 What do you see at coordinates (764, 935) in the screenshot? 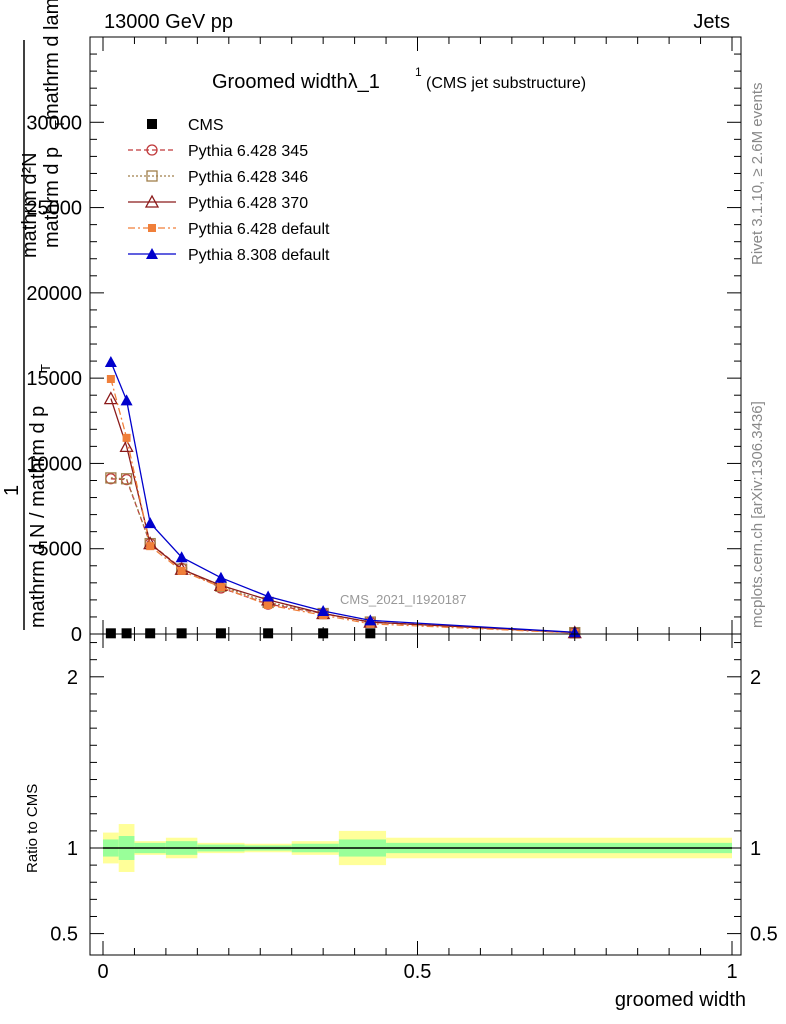
I see `ratio-y-tick-label-right: 0.5` at bounding box center [764, 935].